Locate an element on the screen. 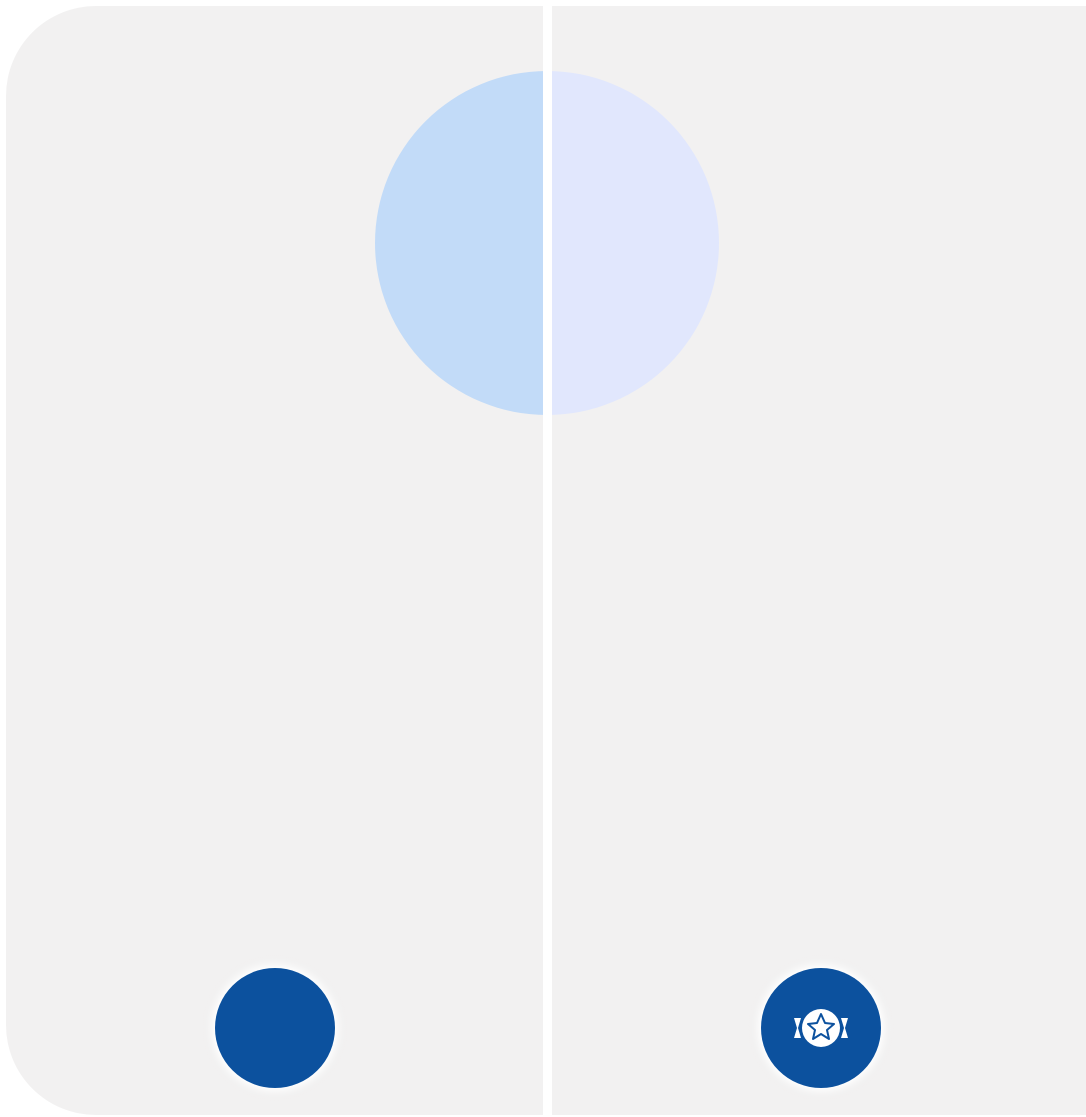 Image resolution: width=1086 pixels, height=1117 pixels. badge-icon is located at coordinates (821, 1028).